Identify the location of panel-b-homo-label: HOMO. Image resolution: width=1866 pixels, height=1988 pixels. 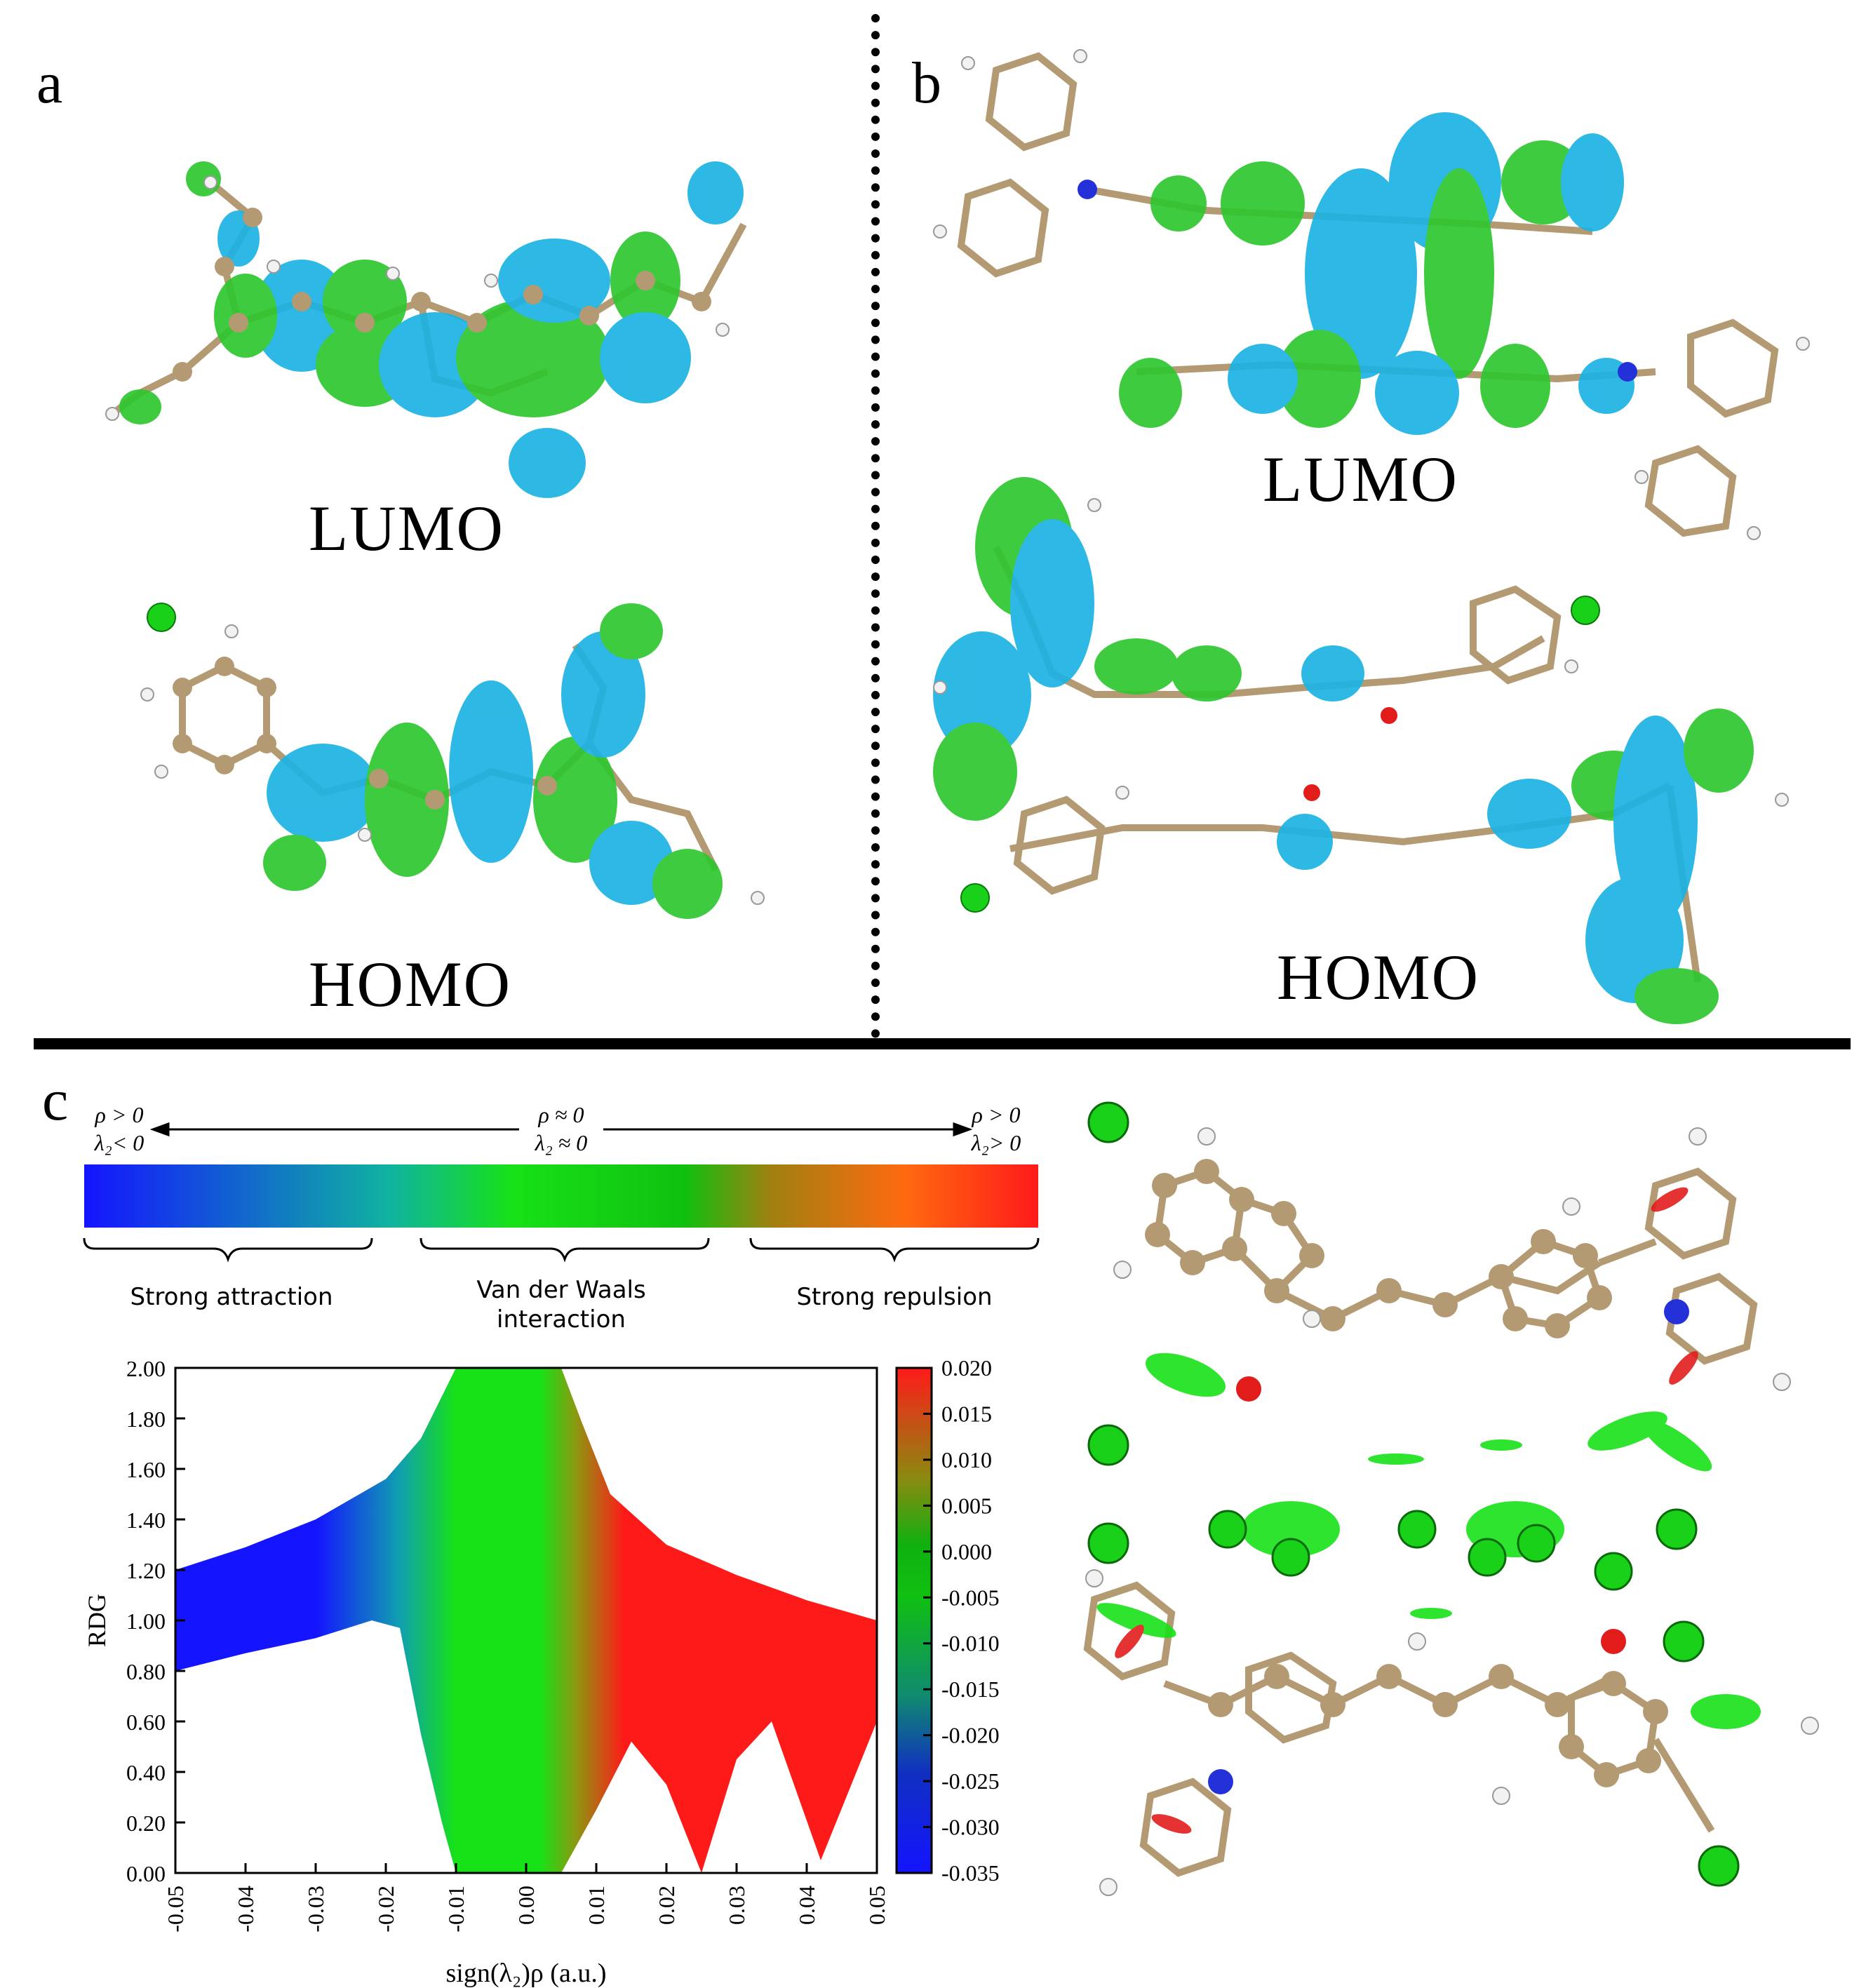
(1379, 977).